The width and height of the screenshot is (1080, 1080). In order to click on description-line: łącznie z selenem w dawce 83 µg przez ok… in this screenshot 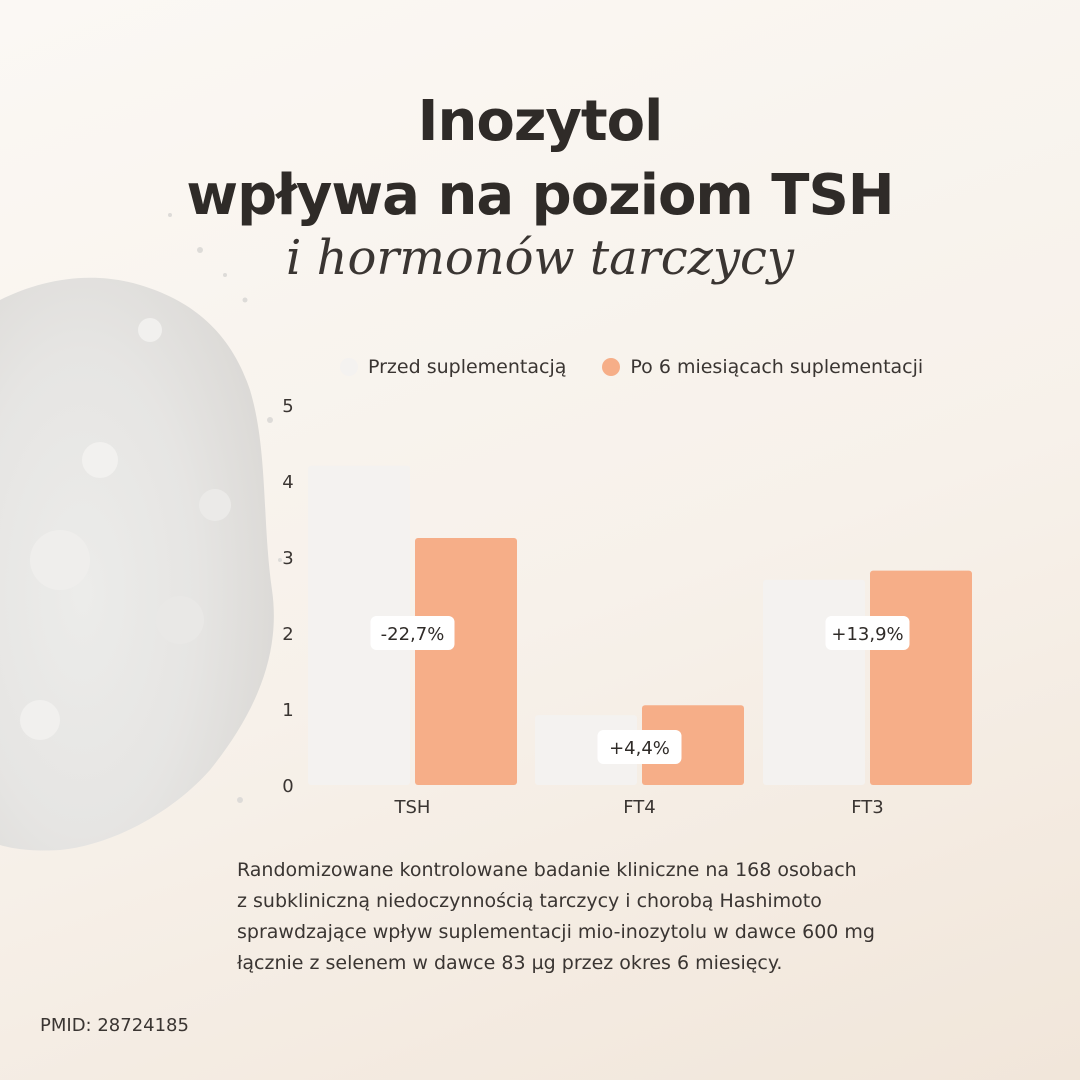, I will do `click(510, 963)`.